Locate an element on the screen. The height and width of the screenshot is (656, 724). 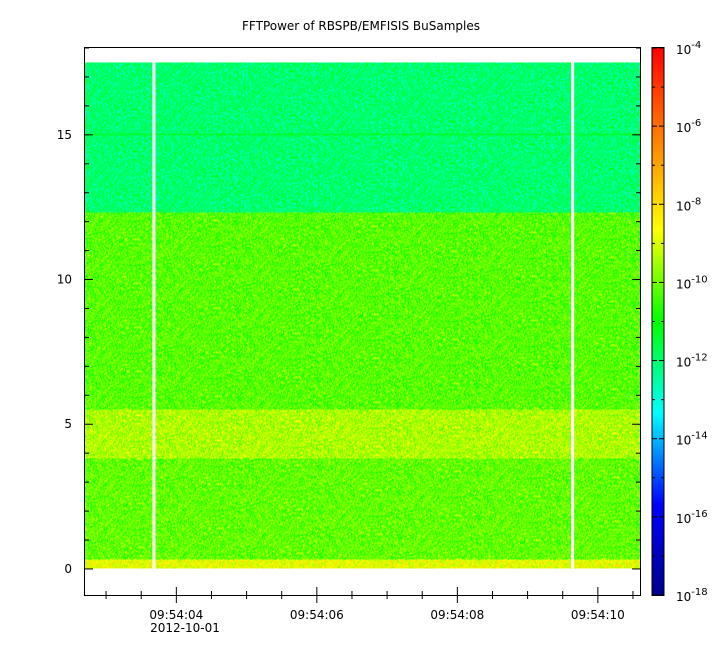
colorbar-tick-exponent: -12 is located at coordinates (699, 358).